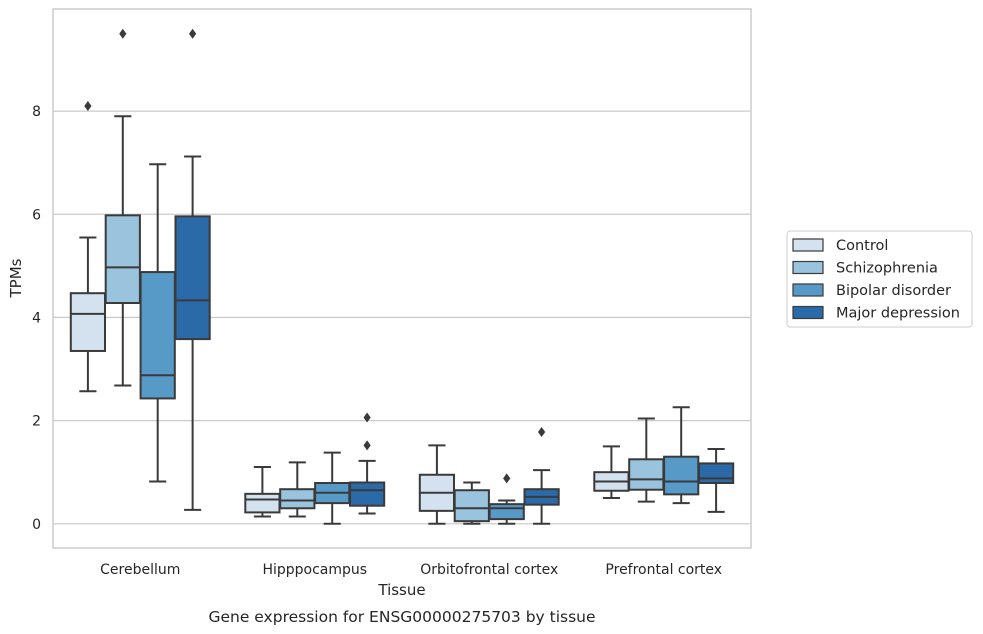 The height and width of the screenshot is (634, 983). I want to click on y-tick-label: 0, so click(36, 525).